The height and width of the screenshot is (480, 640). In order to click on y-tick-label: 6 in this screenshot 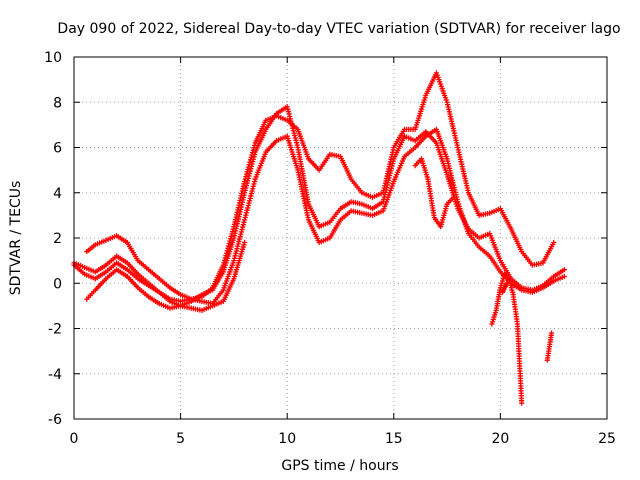, I will do `click(57, 149)`.